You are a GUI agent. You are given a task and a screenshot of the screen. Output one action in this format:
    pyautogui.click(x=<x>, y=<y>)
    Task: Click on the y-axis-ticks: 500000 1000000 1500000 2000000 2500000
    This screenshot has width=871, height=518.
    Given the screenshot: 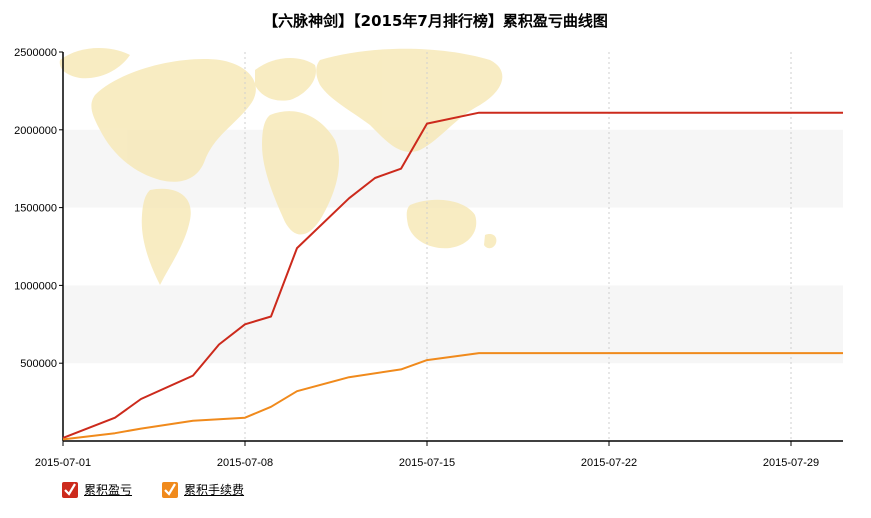 What is the action you would take?
    pyautogui.click(x=38, y=208)
    